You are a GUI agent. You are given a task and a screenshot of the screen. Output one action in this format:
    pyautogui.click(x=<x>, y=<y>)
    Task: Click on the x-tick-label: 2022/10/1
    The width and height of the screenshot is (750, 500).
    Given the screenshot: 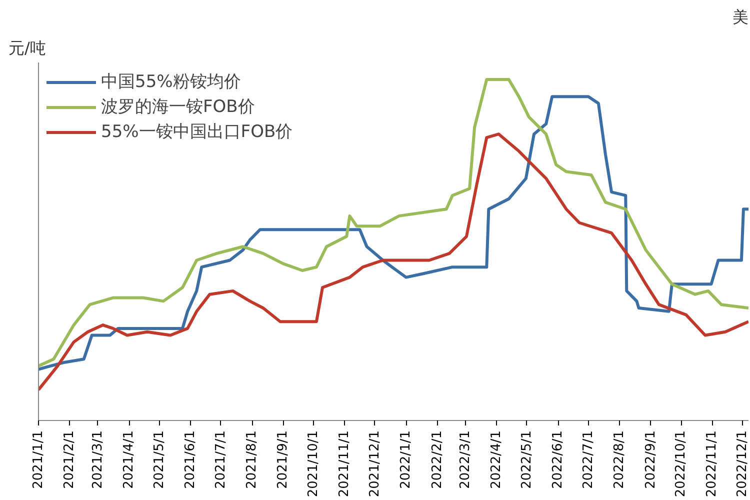 What is the action you would take?
    pyautogui.click(x=681, y=464)
    